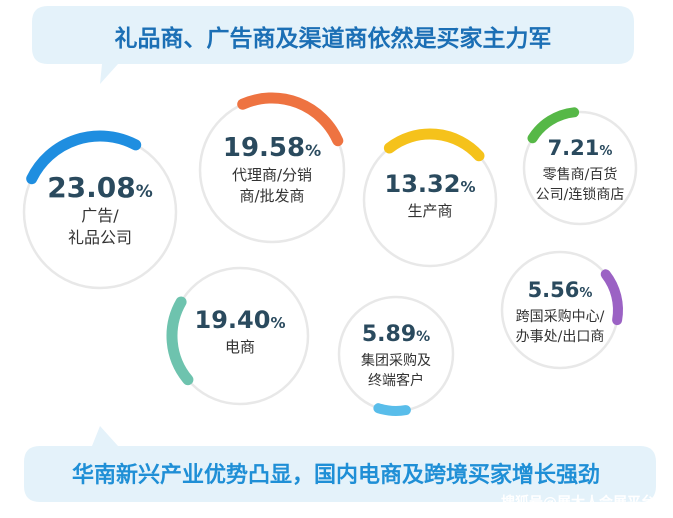 The height and width of the screenshot is (518, 673). Describe the element at coordinates (430, 184) in the screenshot. I see `value-label: 13.32%` at that location.